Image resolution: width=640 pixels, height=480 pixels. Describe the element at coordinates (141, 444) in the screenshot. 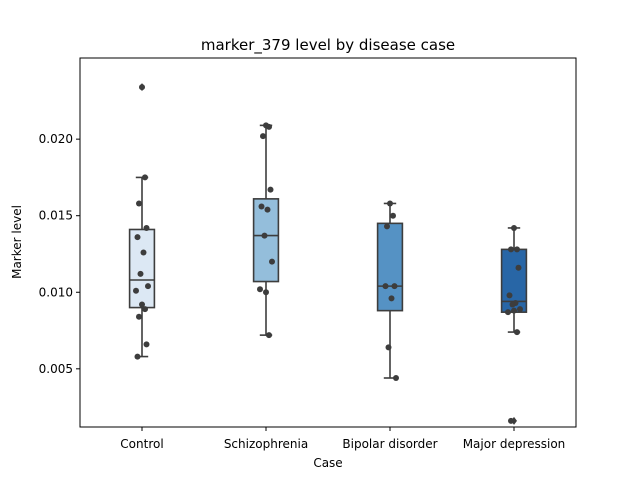

I see `x-tick-label: Control` at that location.